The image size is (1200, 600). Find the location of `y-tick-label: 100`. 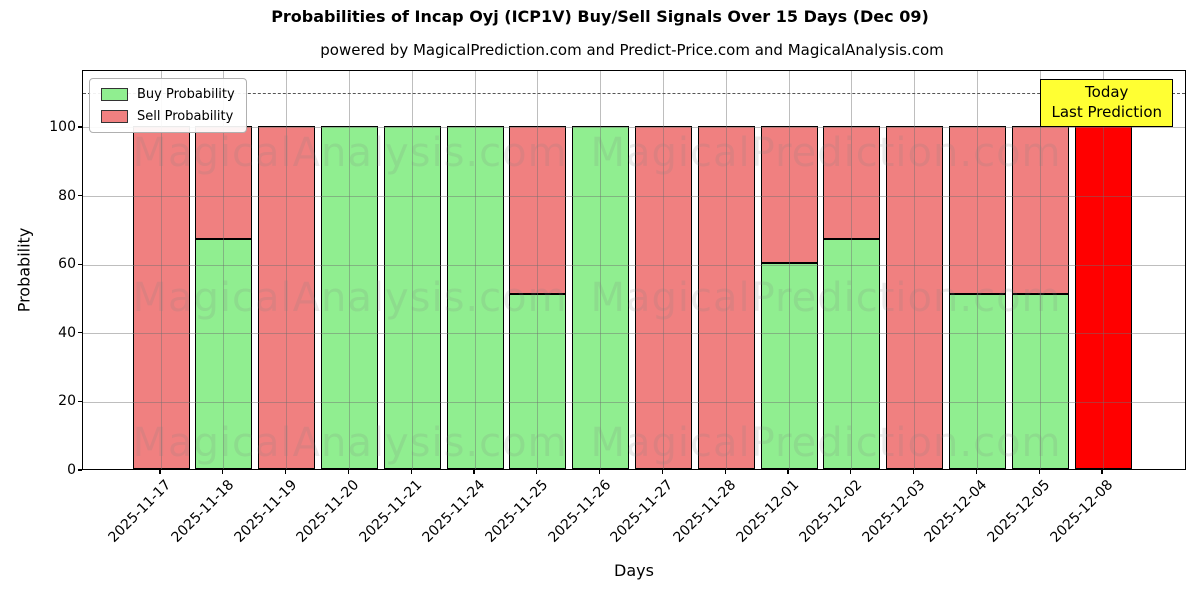

y-tick-label: 100 is located at coordinates (62, 126).